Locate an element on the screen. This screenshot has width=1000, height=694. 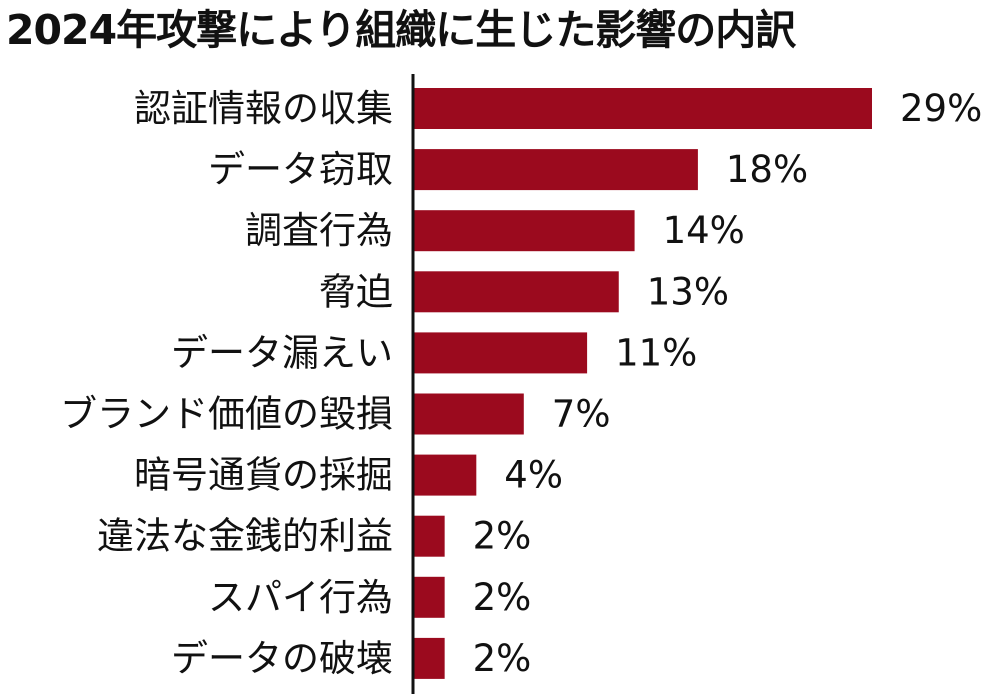
category-label: データ漏えい is located at coordinates (282, 352).